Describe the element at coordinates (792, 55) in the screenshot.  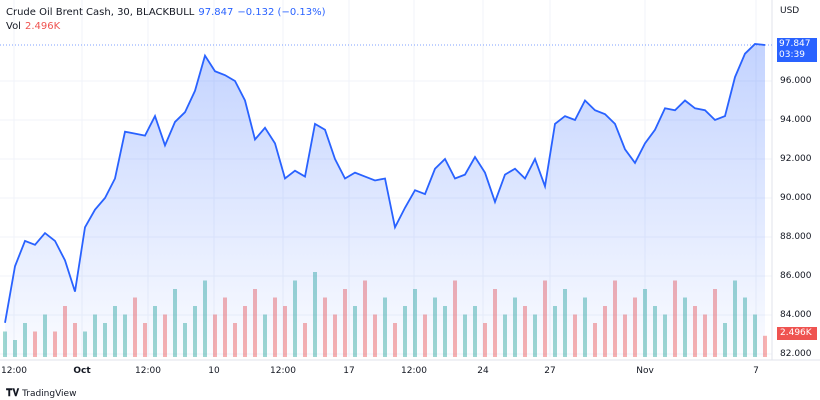
I see `price-tag-countdown: 03:39` at that location.